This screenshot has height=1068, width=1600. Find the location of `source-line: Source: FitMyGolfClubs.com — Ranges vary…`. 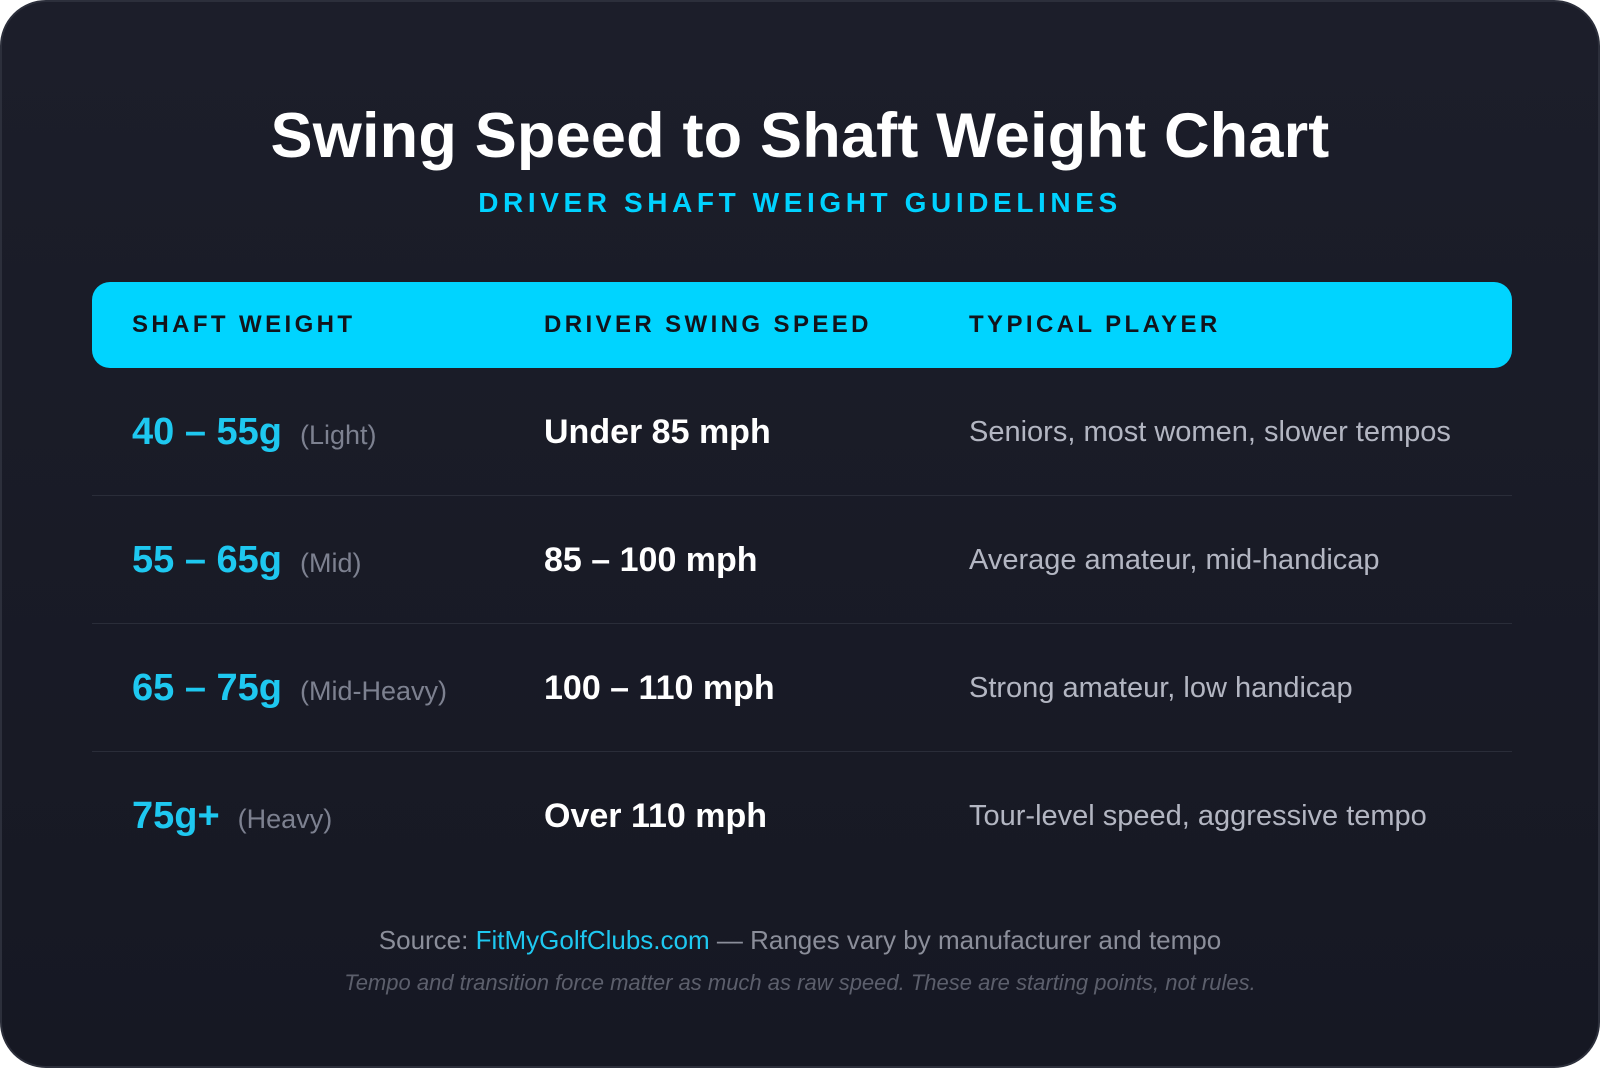

source-line: Source: FitMyGolfClubs.com — Ranges vary… is located at coordinates (800, 940).